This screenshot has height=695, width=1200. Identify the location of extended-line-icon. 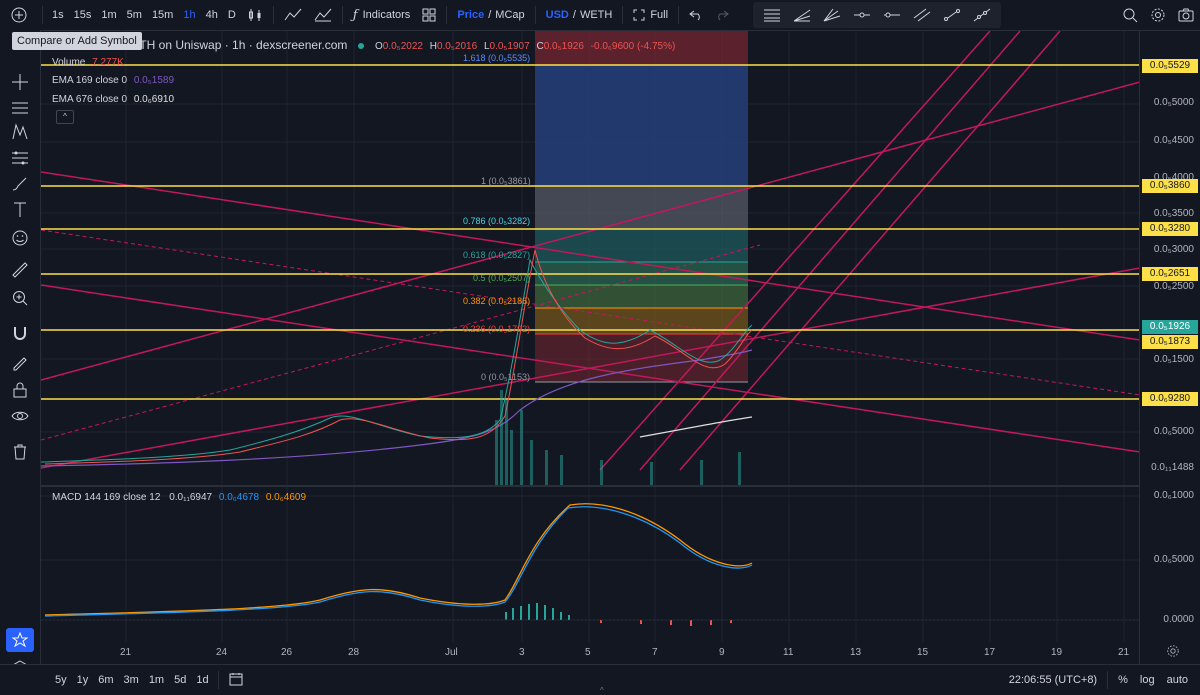
(982, 15).